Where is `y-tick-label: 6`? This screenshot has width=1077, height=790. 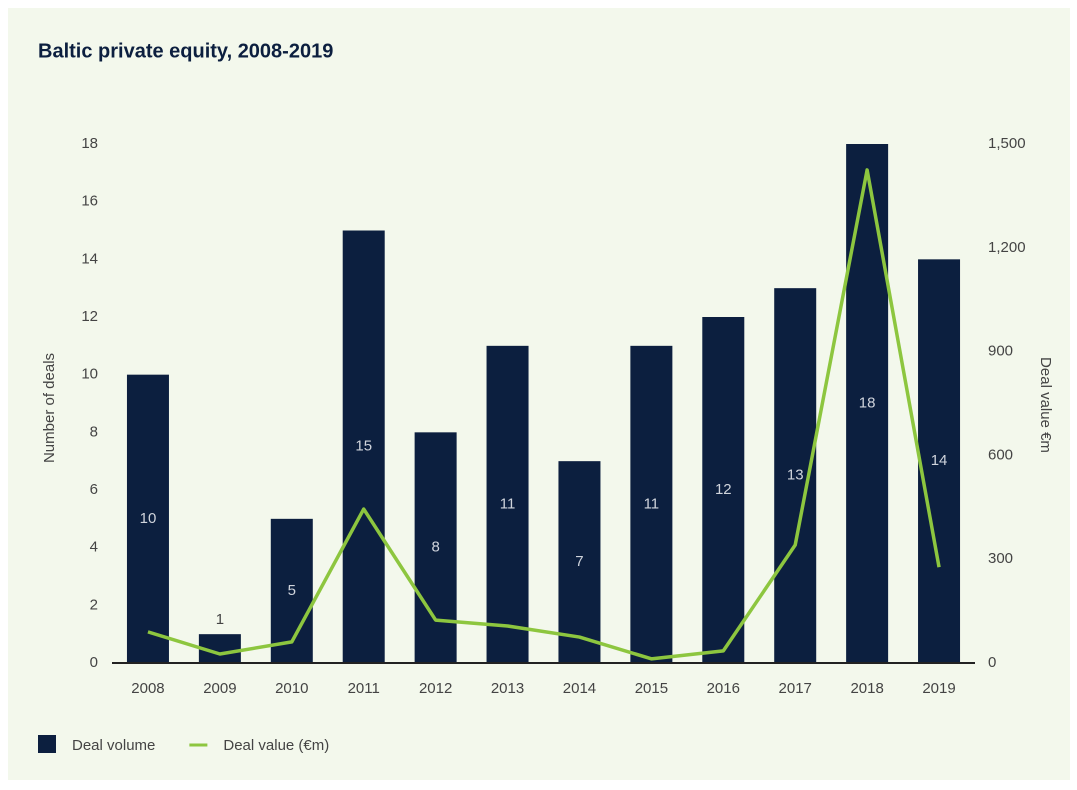
y-tick-label: 6 is located at coordinates (94, 489).